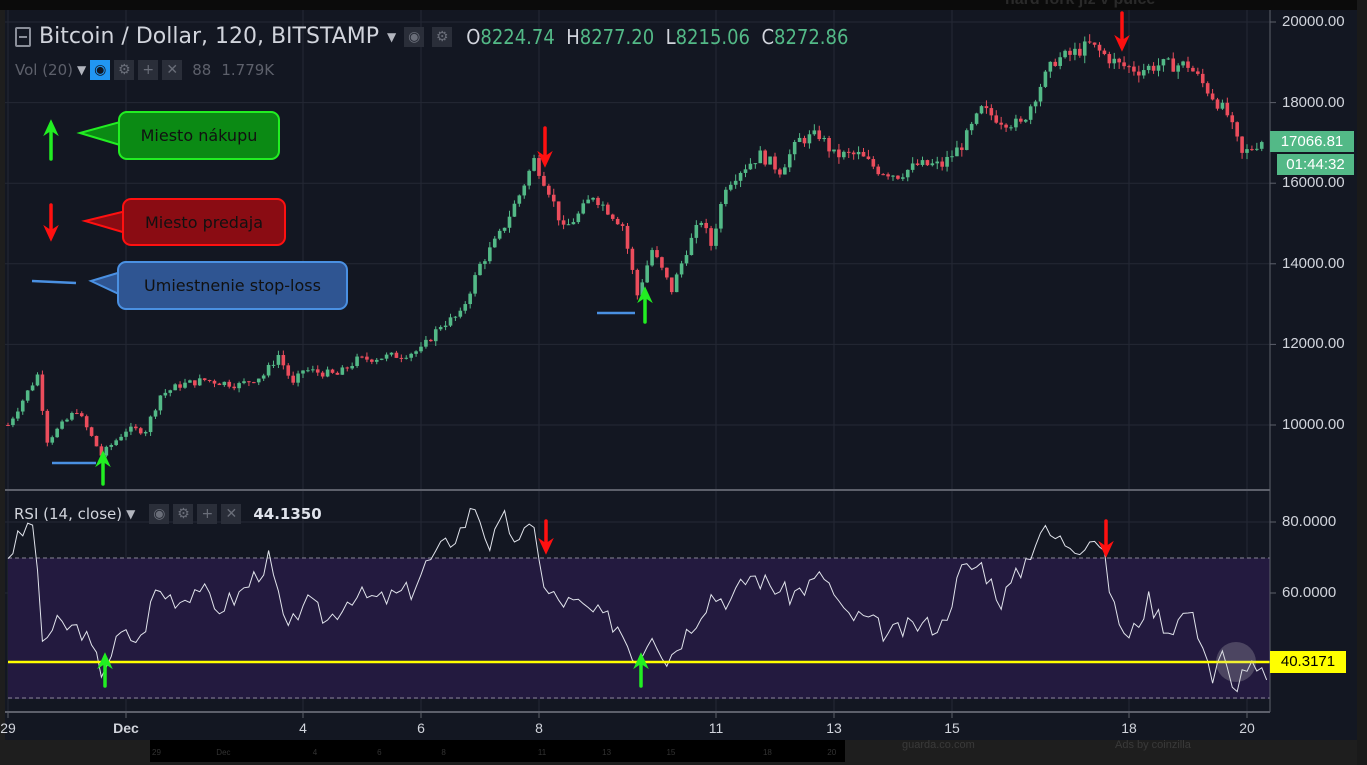 The width and height of the screenshot is (1367, 765). What do you see at coordinates (811, 36) in the screenshot?
I see `close-value: 8272.86` at bounding box center [811, 36].